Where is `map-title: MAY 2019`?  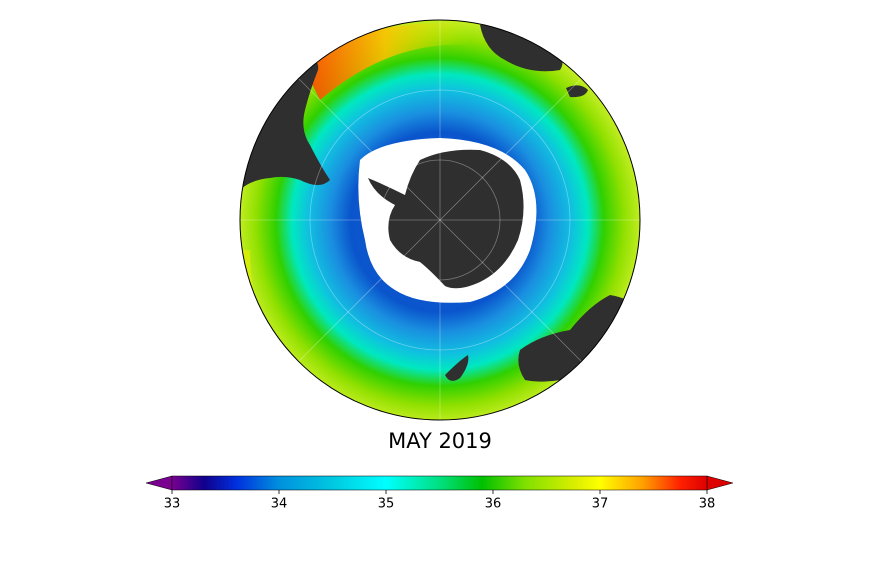 map-title: MAY 2019 is located at coordinates (440, 441).